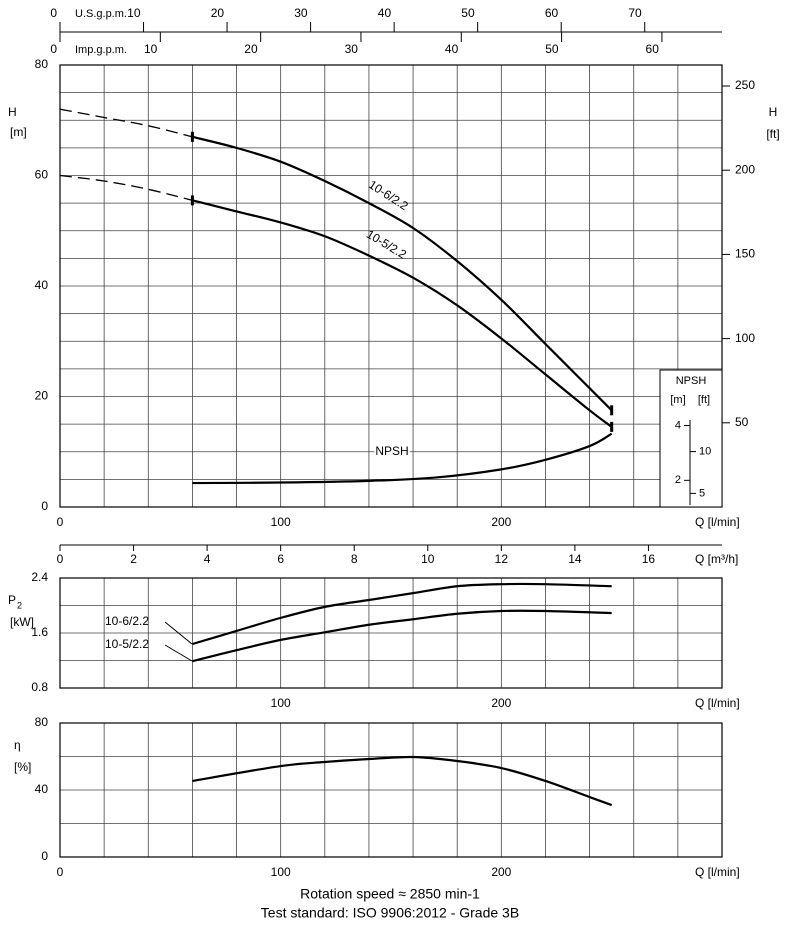  What do you see at coordinates (649, 559) in the screenshot?
I see `top-axis-tick-label: 16` at bounding box center [649, 559].